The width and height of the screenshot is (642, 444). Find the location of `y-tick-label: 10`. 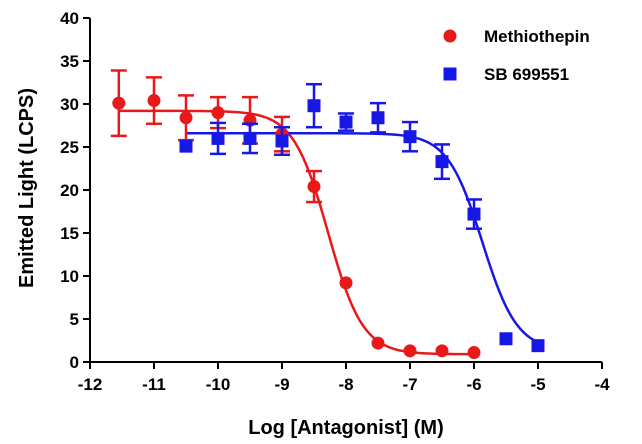

y-tick-label: 10 is located at coordinates (69, 276).